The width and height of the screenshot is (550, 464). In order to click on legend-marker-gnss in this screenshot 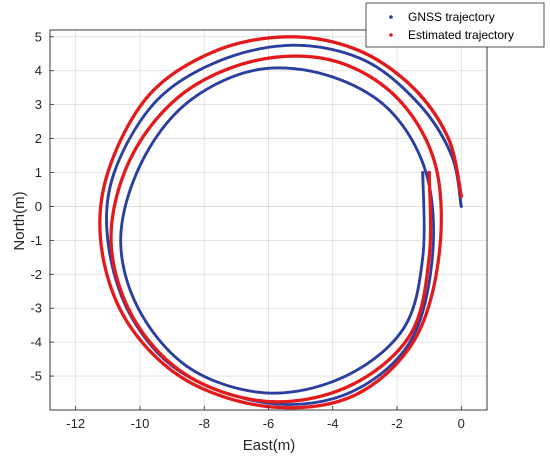, I will do `click(391, 17)`.